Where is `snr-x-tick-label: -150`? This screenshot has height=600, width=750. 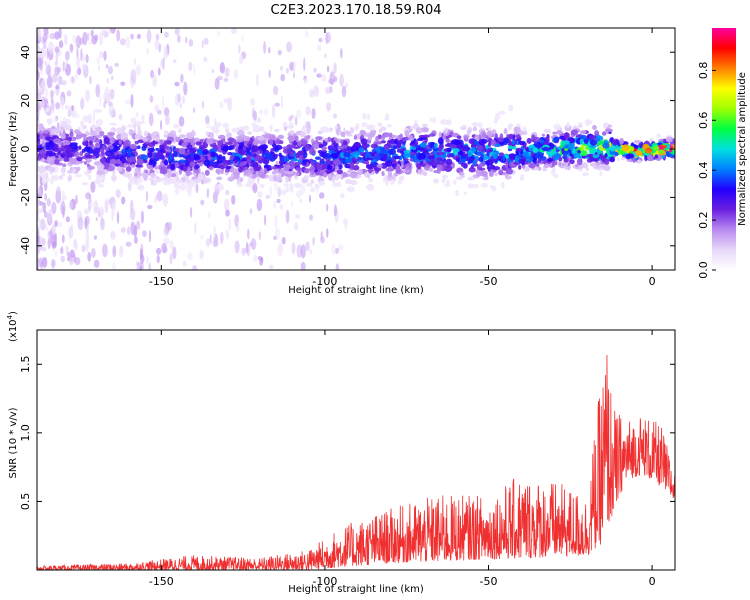
snr-x-tick-label: -150 is located at coordinates (161, 581).